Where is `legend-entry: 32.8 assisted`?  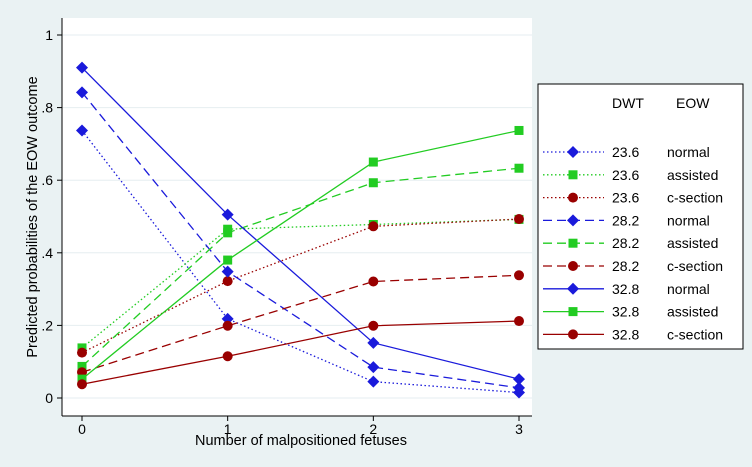 legend-entry: 32.8 assisted is located at coordinates (630, 312).